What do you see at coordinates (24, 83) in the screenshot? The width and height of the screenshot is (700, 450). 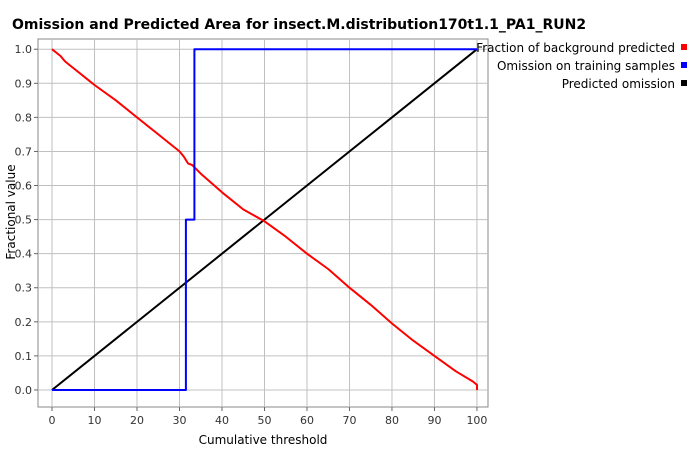 I see `y-tick-label: 0.9` at bounding box center [24, 83].